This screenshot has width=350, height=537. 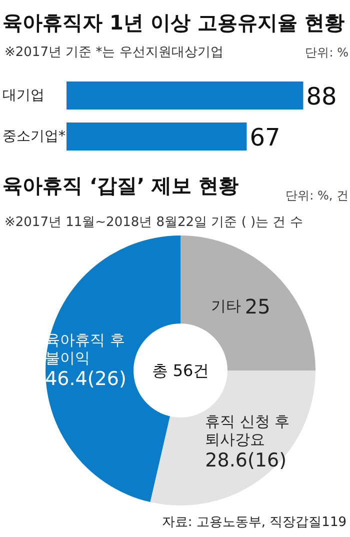 What do you see at coordinates (120, 186) in the screenshot?
I see `chart-title: 육아휴직 ‘갑질’ 제보 현황` at bounding box center [120, 186].